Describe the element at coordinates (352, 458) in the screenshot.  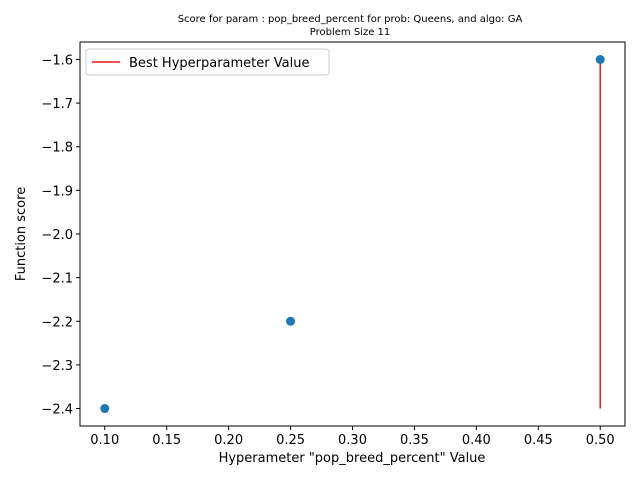
I see `x-axis-label: Hyperameter "pop_breed_percent" Value` at that location.